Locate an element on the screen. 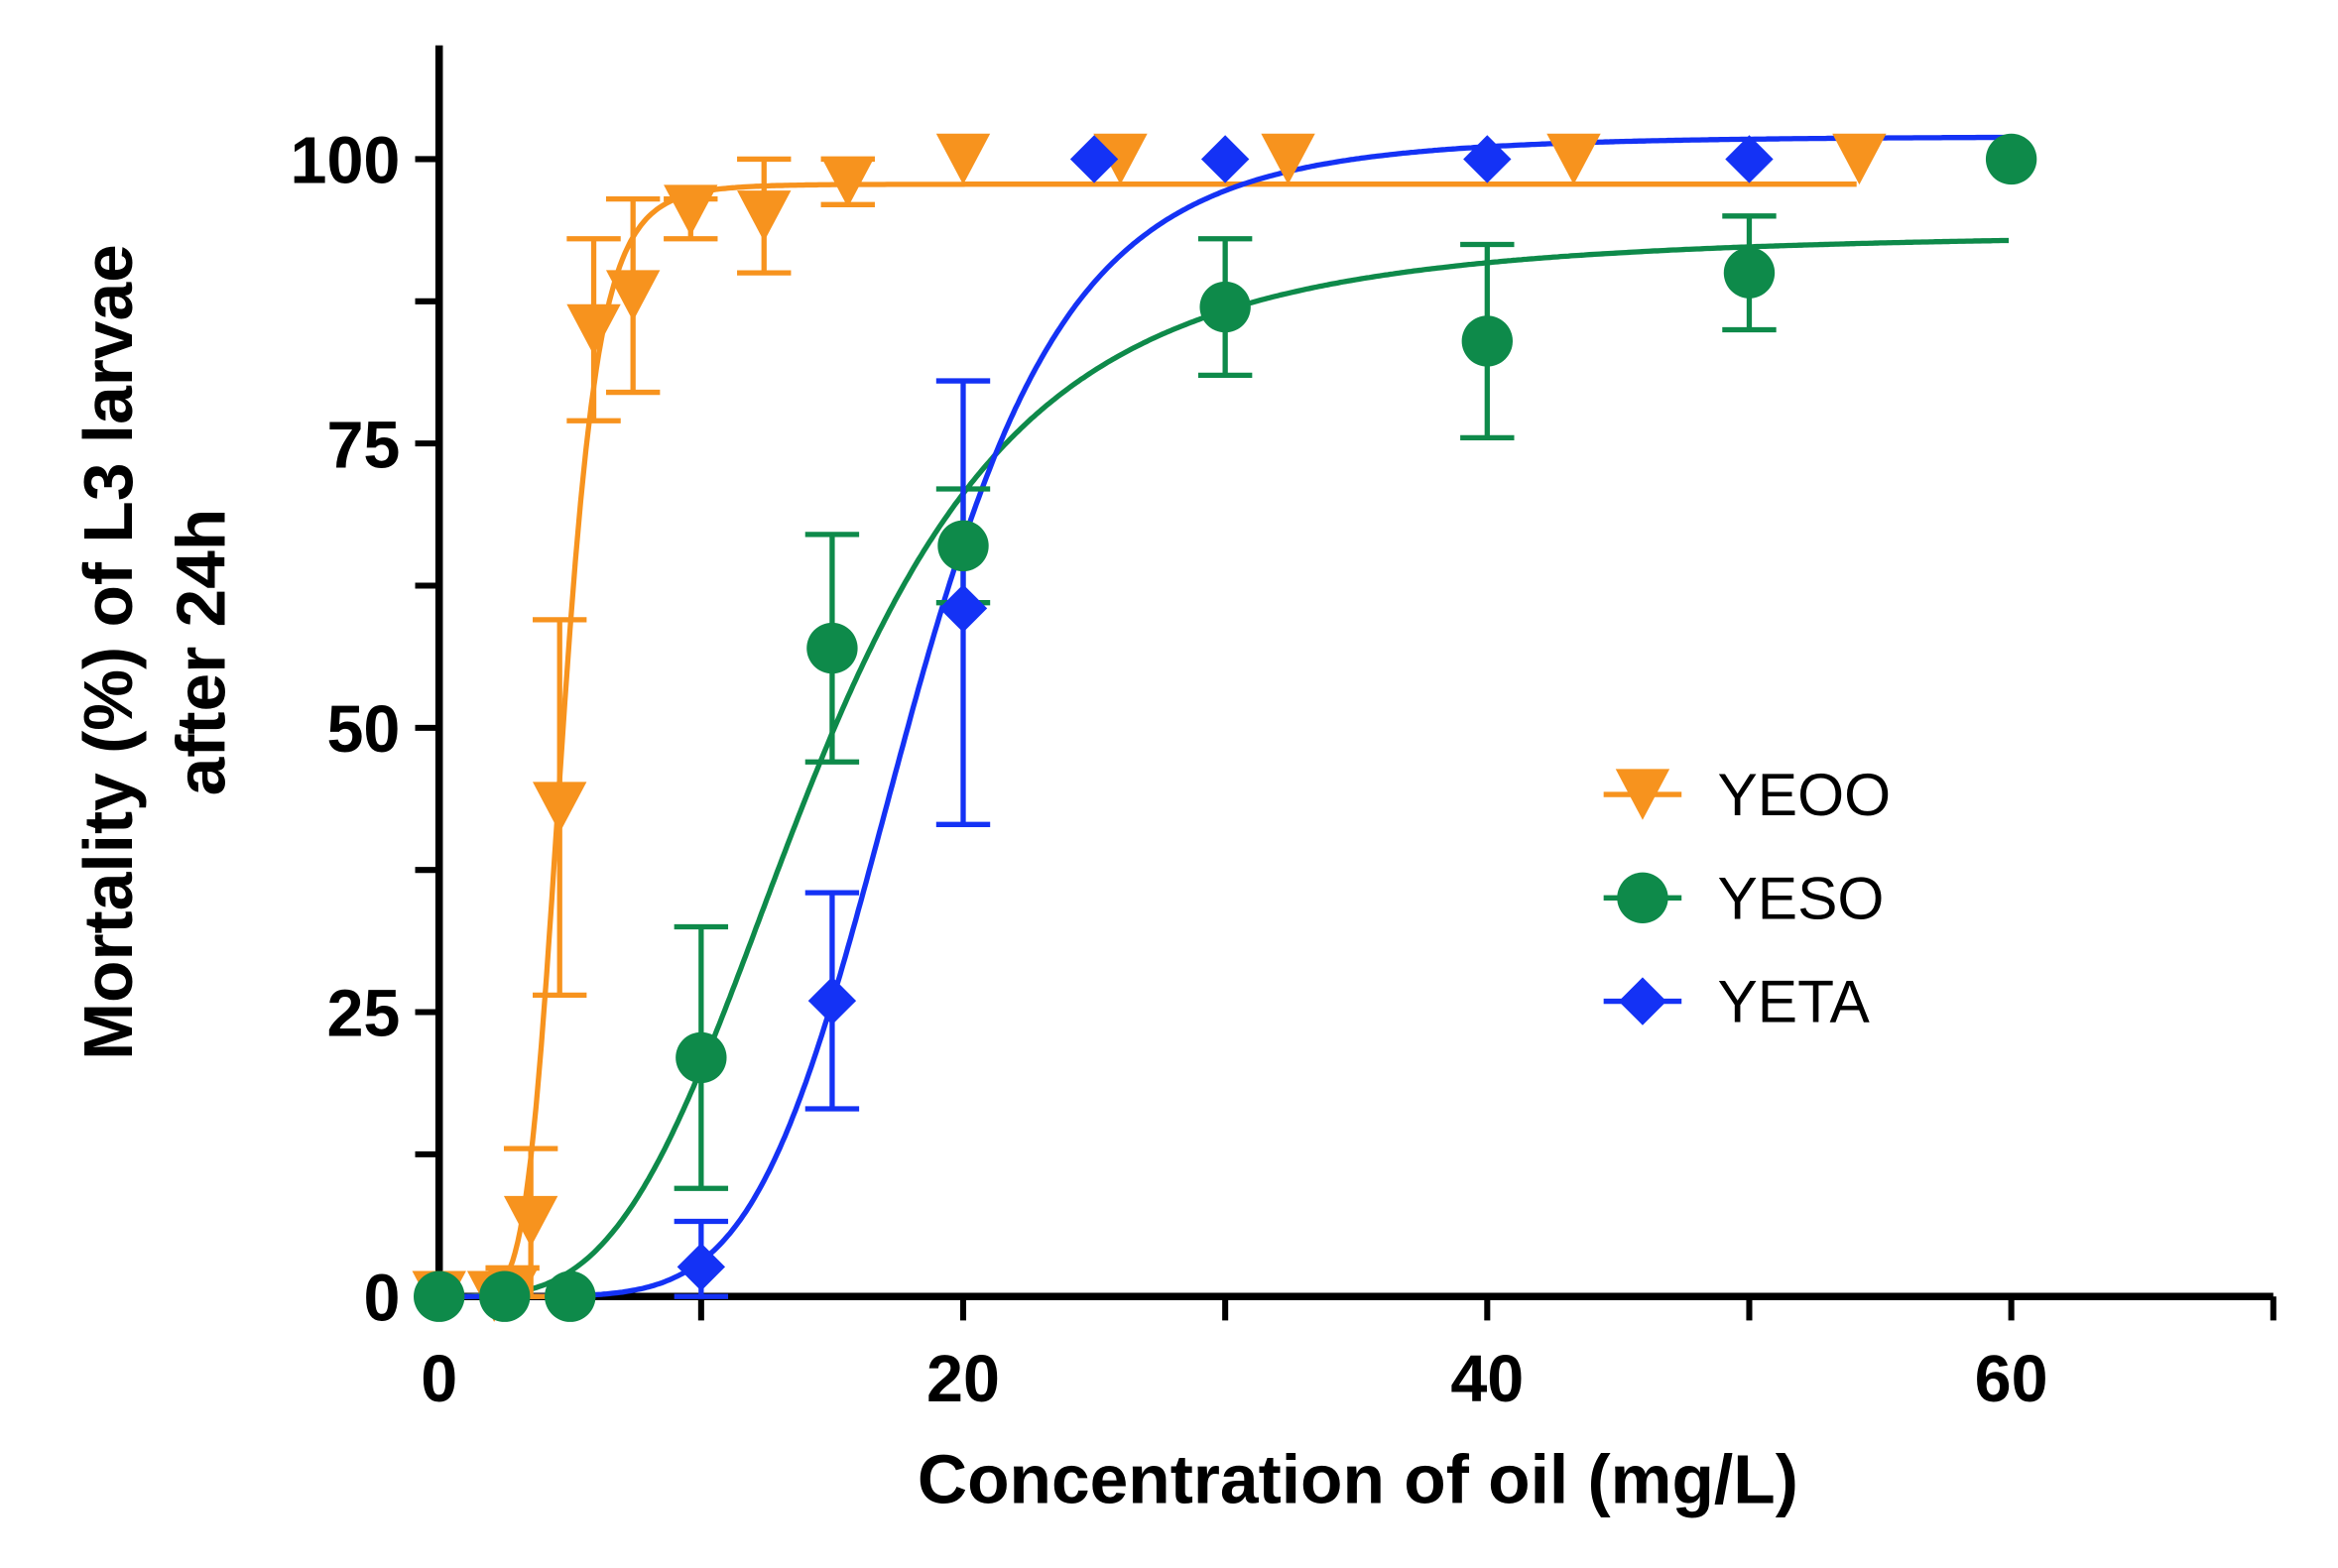 The height and width of the screenshot is (1568, 2338). y-tick-label: 25 is located at coordinates (363, 1014).